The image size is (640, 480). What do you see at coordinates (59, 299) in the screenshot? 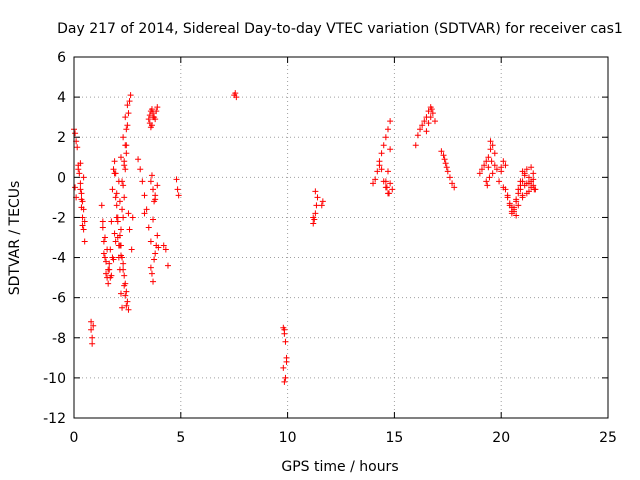
I see `y-tick-label: -6` at bounding box center [59, 299].